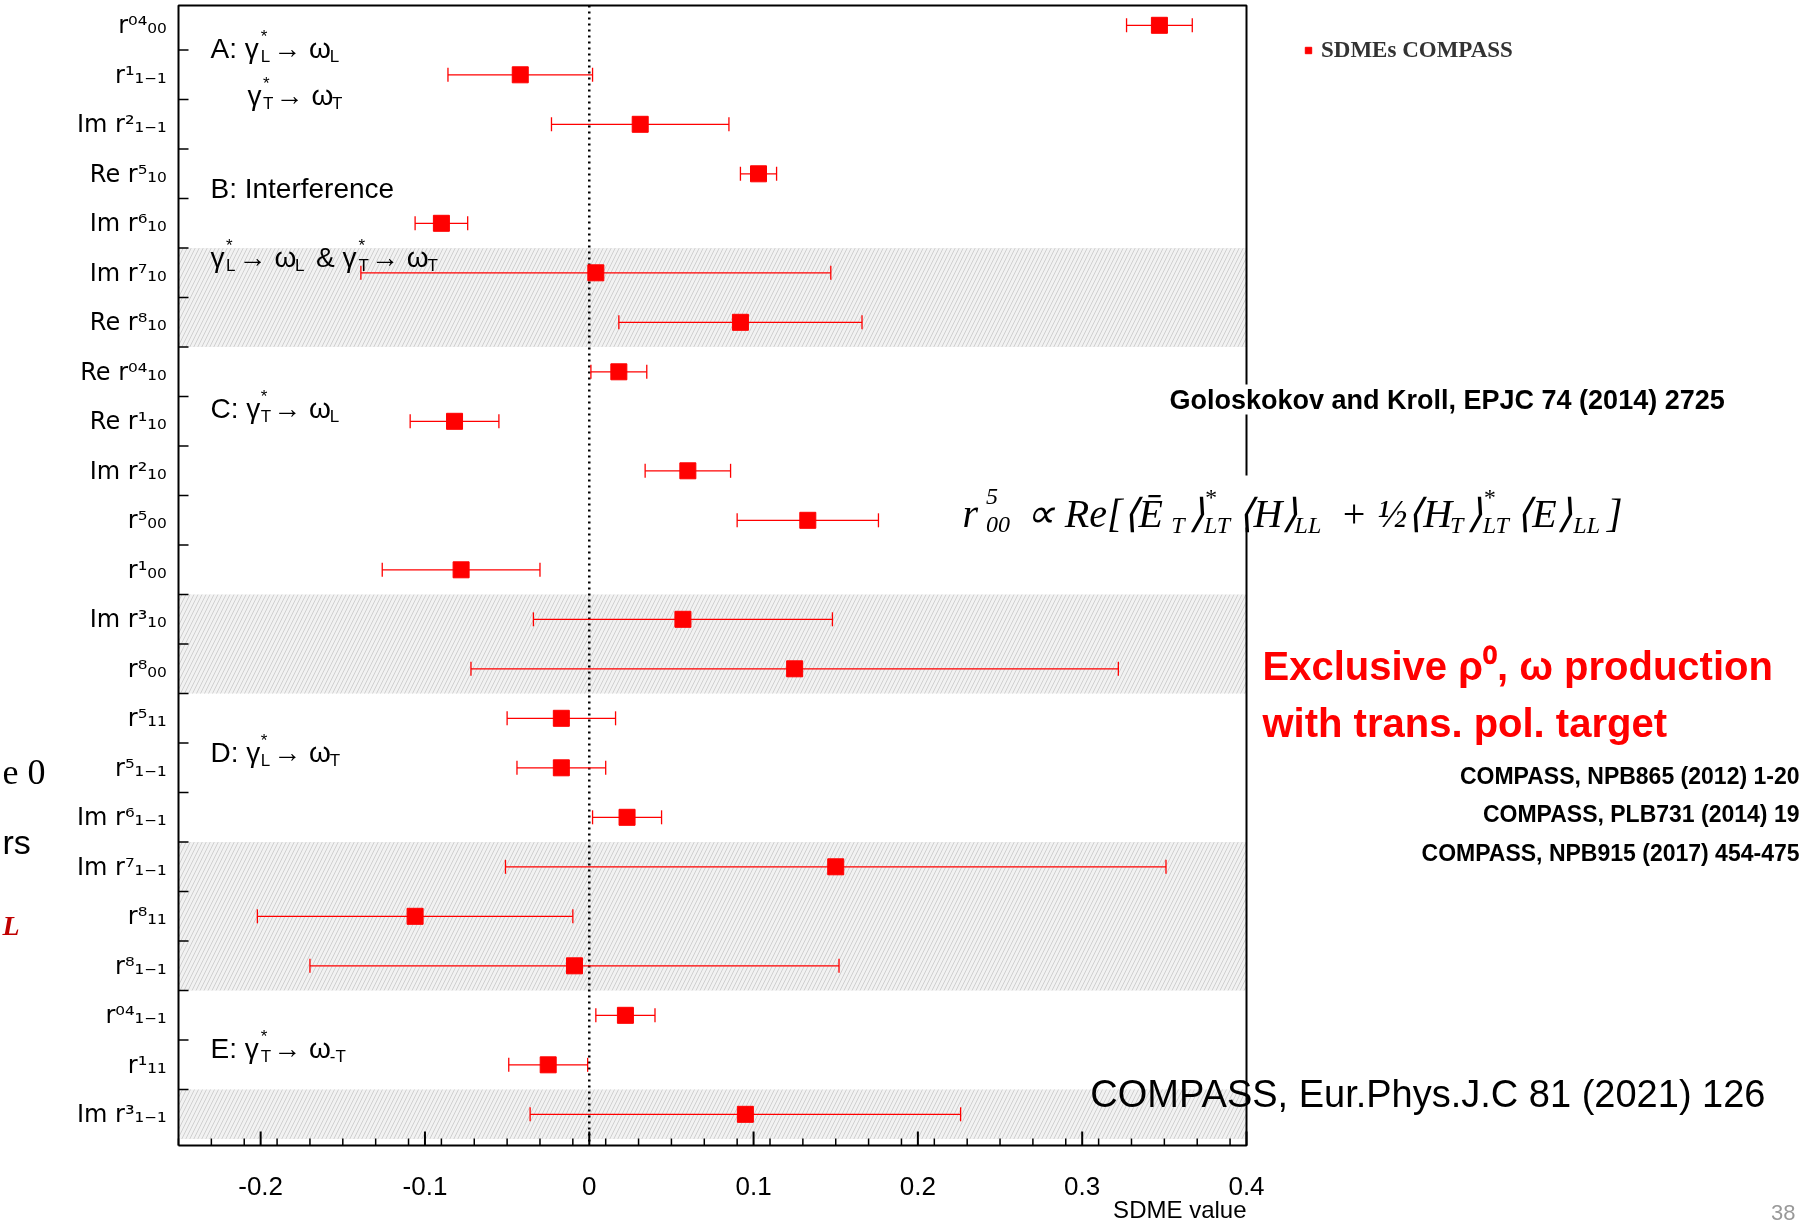 The image size is (1801, 1223). Describe the element at coordinates (147, 718) in the screenshot. I see `y-tick-label: r⁵₁₁` at that location.